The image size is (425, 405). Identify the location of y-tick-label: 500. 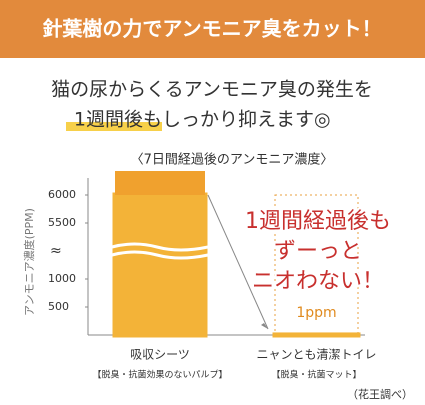
(58, 306).